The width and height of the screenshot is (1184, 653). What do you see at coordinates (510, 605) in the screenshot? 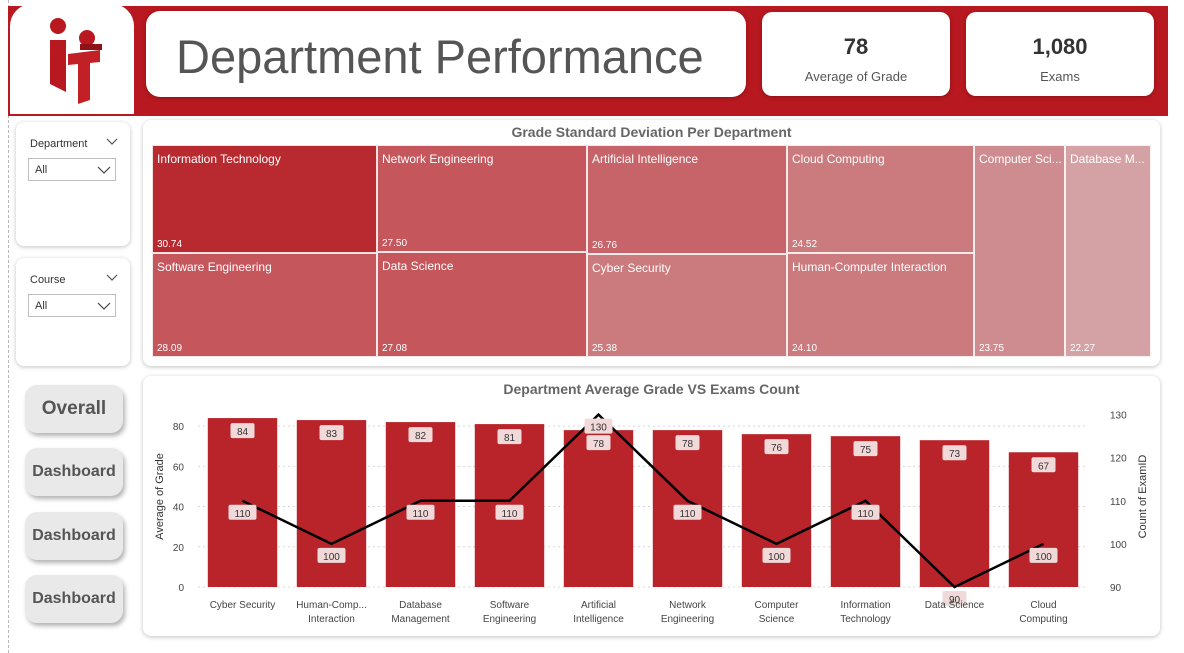
I see `x-tick-label: Software` at bounding box center [510, 605].